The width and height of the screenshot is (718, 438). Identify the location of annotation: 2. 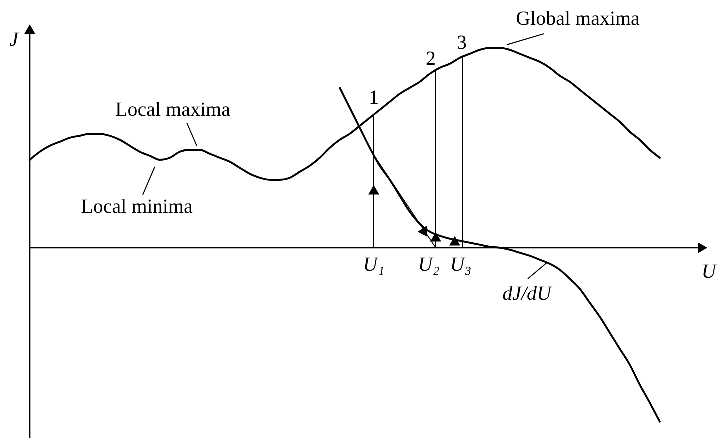
(431, 59).